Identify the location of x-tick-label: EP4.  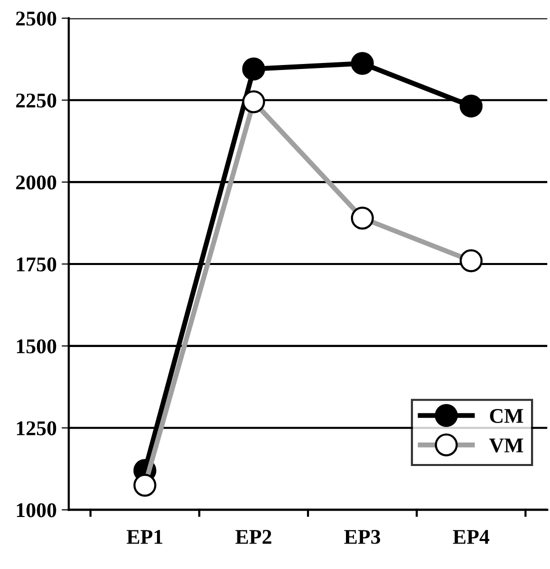
(471, 537).